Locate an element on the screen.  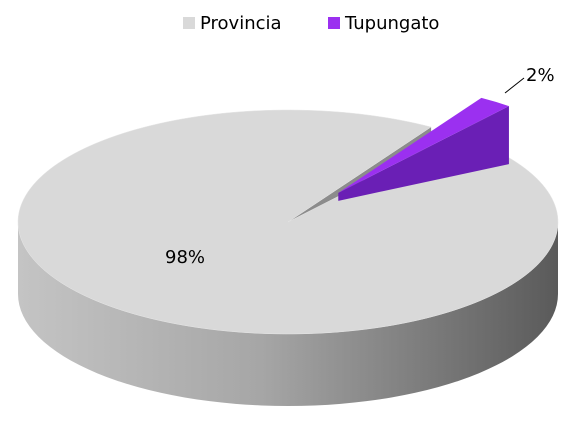
legend: Provincia Tupungato is located at coordinates (311, 23).